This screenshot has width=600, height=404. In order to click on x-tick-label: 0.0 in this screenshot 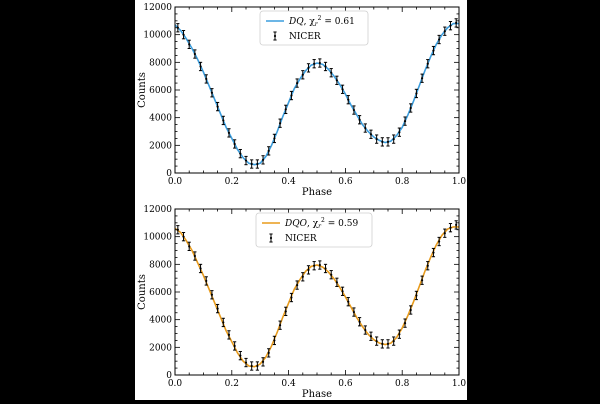, I will do `click(175, 384)`.